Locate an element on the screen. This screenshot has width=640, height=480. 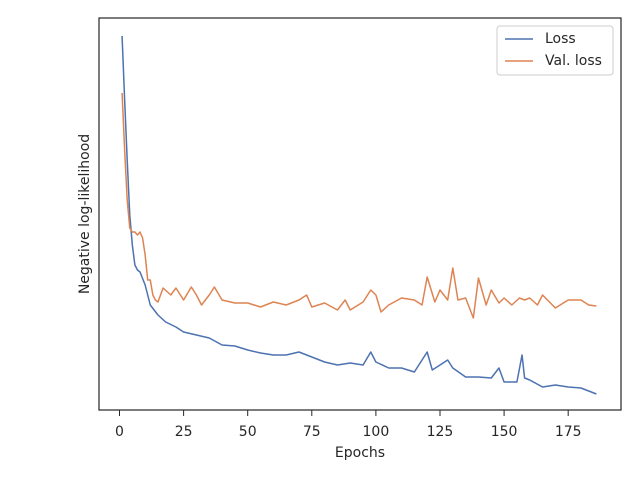
x-tick-label: 25 is located at coordinates (184, 432).